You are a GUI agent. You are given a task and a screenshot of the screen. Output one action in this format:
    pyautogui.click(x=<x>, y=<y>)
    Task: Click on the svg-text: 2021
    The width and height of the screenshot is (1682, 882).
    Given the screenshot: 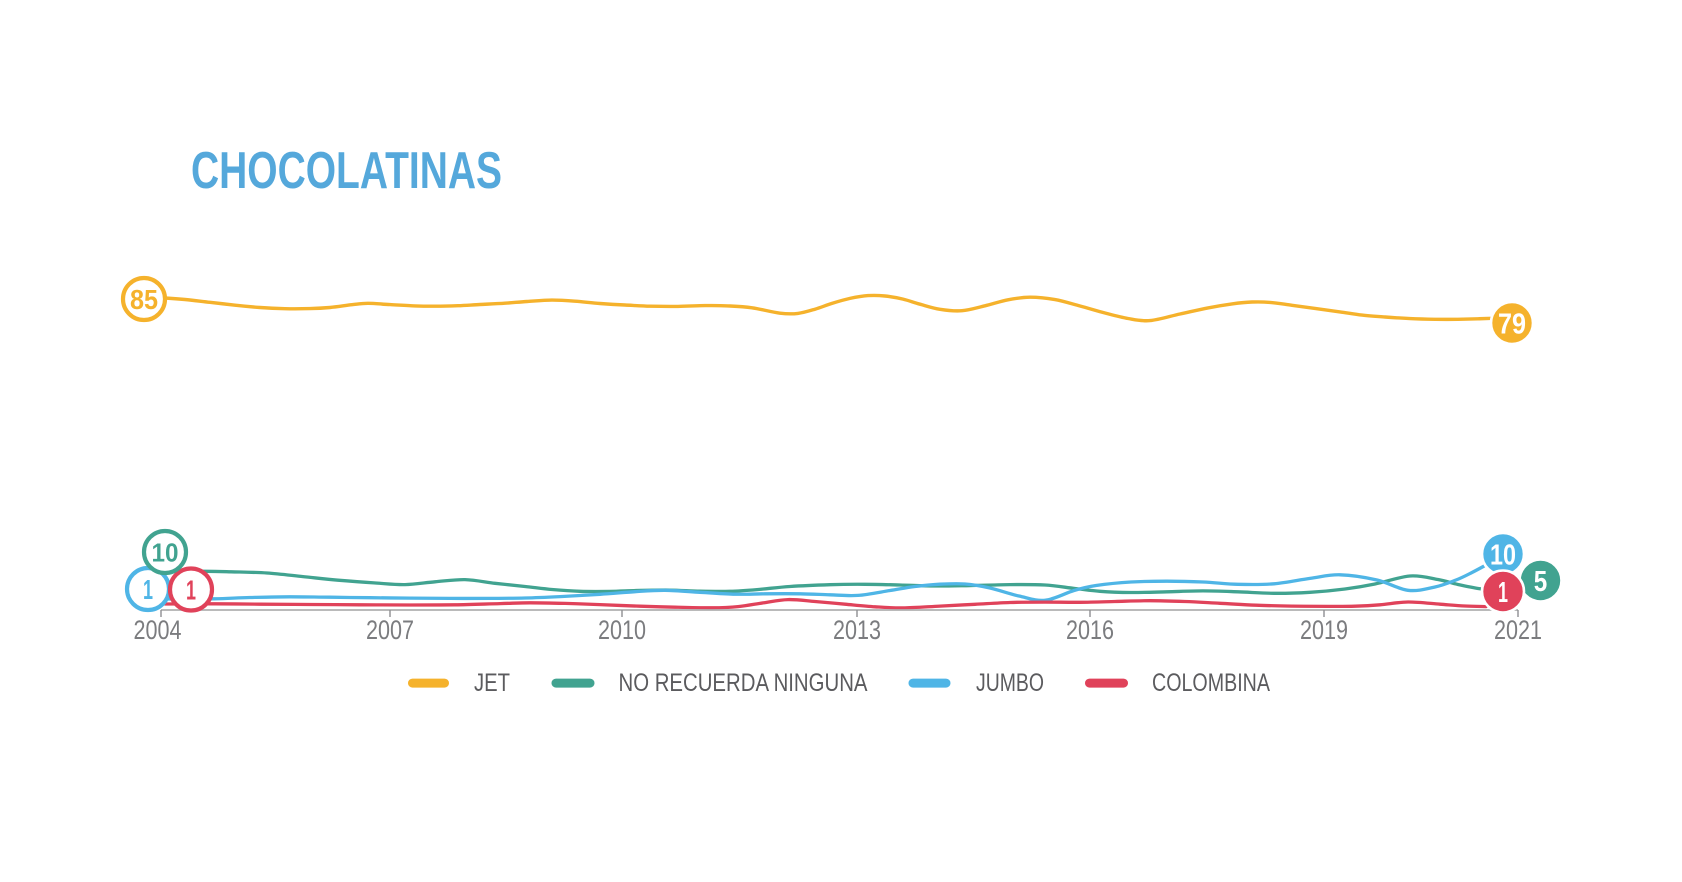 What is the action you would take?
    pyautogui.click(x=1518, y=630)
    